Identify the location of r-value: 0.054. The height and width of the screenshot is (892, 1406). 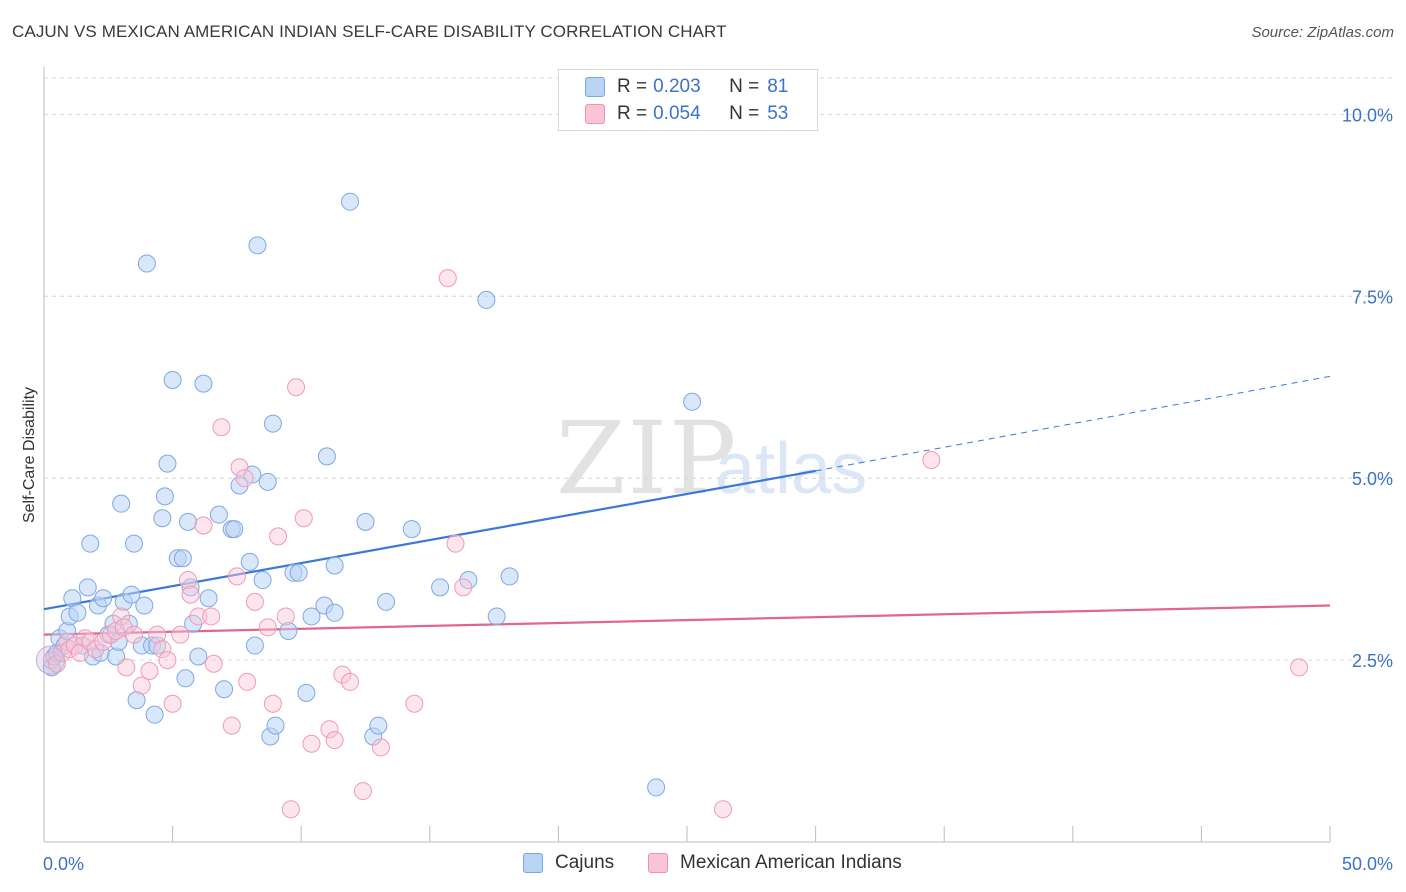
(677, 113).